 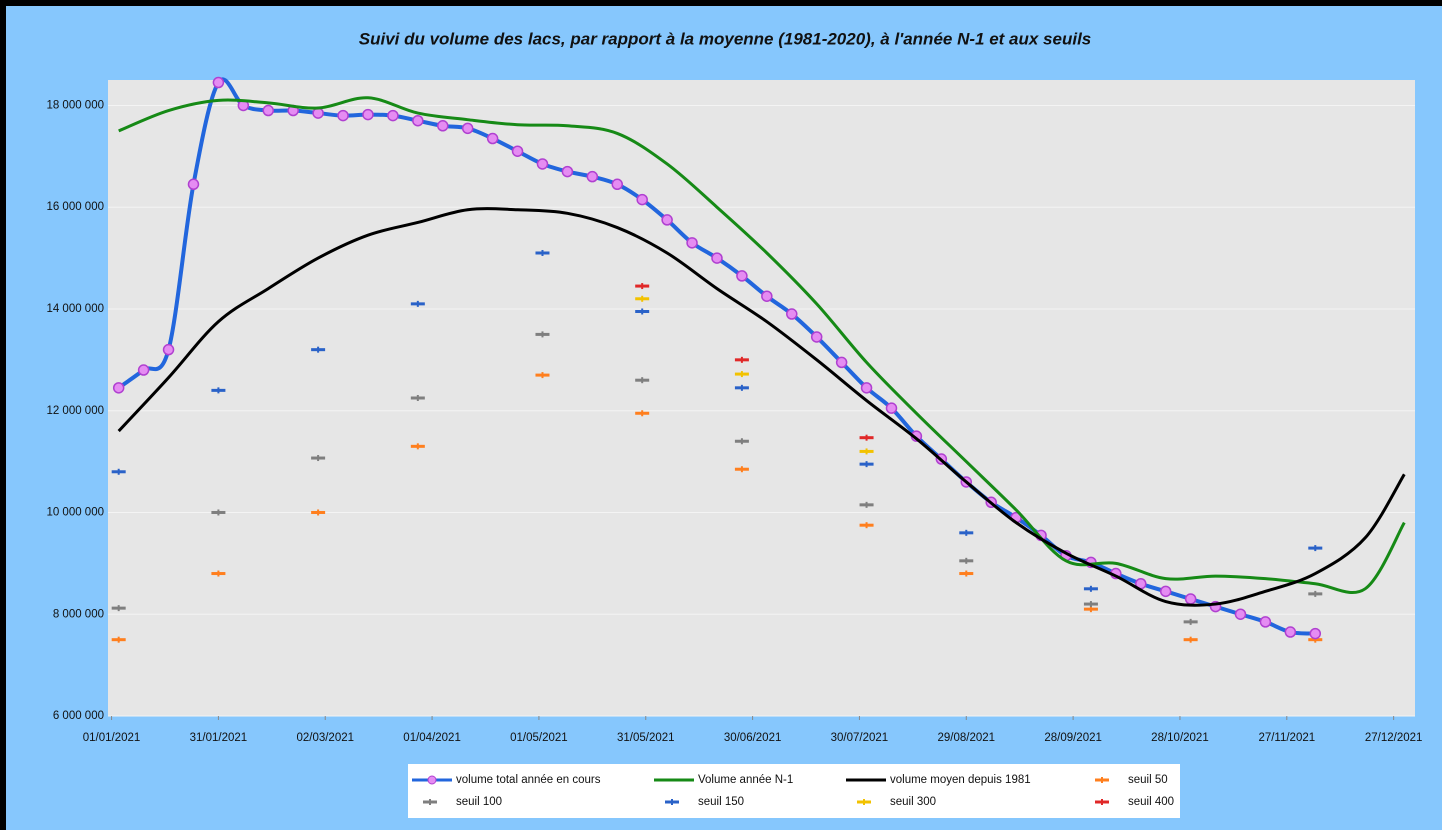 I want to click on legend-label: seuil 300, so click(x=913, y=802).